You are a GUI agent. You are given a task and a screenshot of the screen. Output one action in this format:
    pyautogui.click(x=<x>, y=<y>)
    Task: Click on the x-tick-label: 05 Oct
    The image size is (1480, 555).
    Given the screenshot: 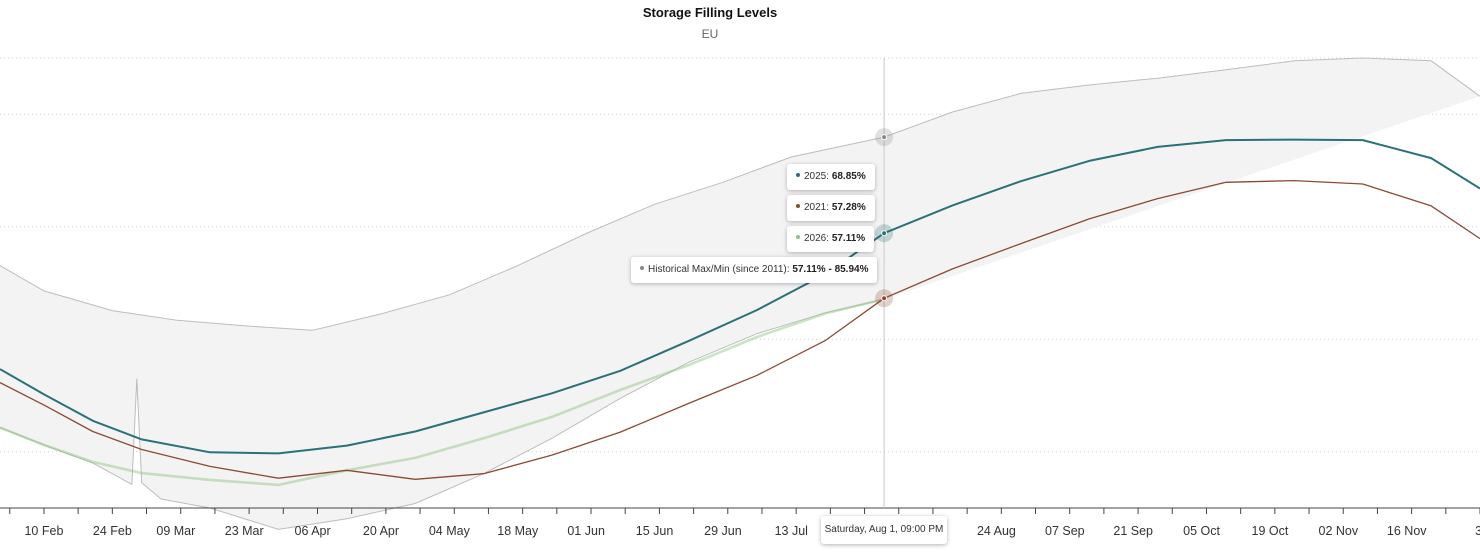 What is the action you would take?
    pyautogui.click(x=1201, y=531)
    